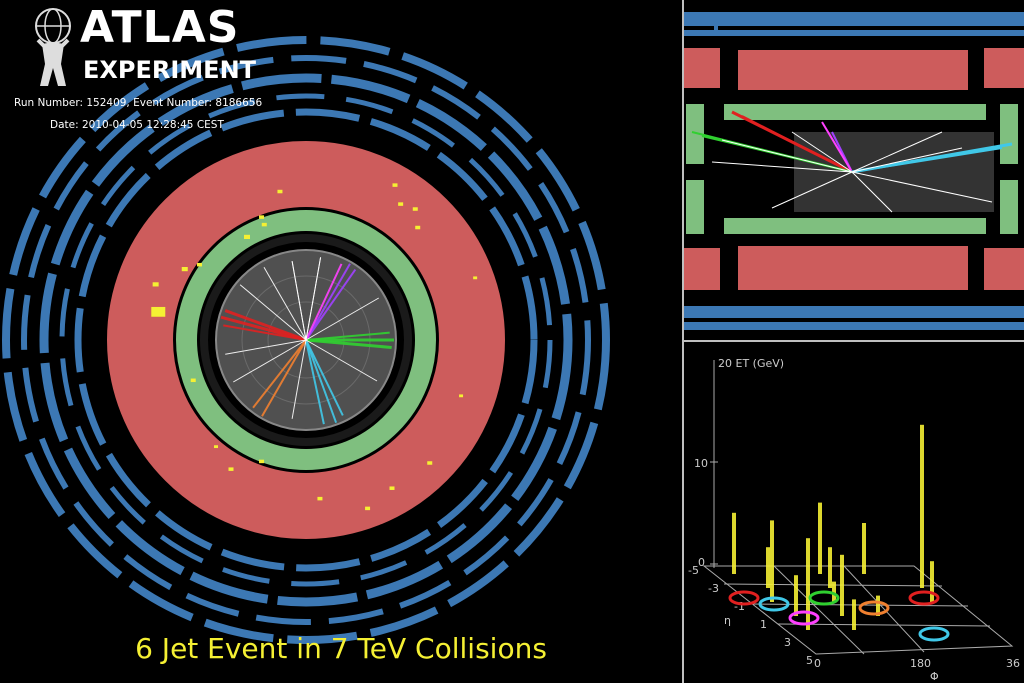 The image size is (1024, 683). Describe the element at coordinates (833, 527) in the screenshot. I see `lego-towers` at that location.